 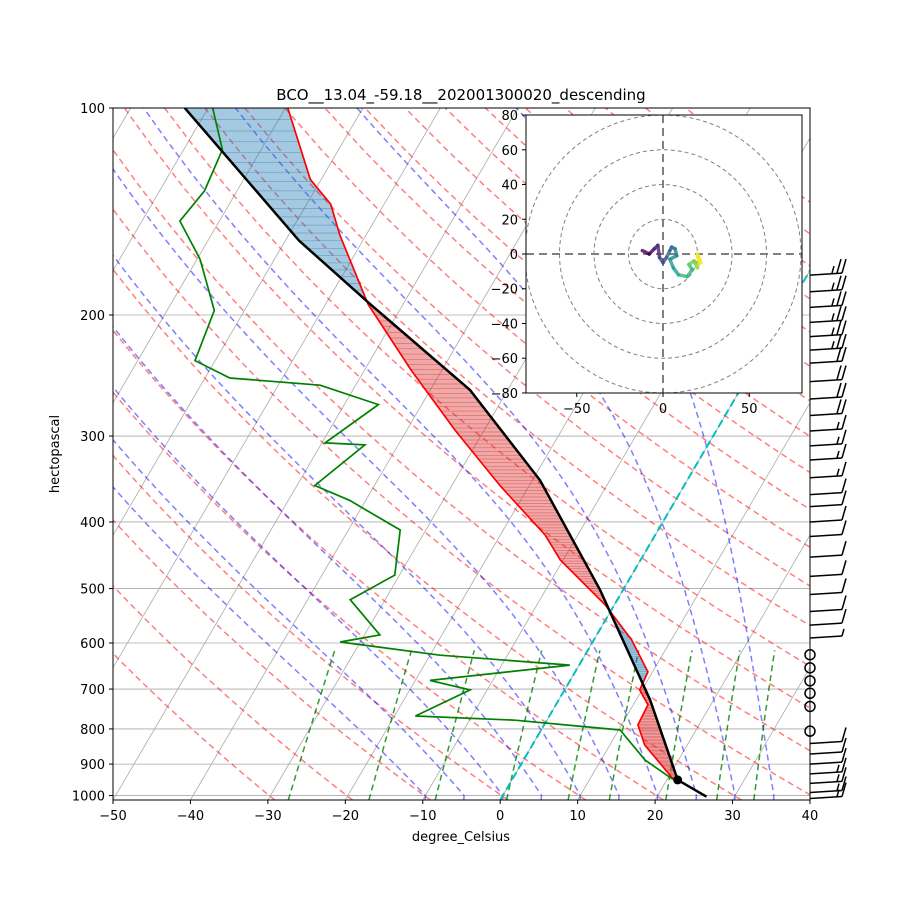 I want to click on surface-parcel-point, so click(x=678, y=780).